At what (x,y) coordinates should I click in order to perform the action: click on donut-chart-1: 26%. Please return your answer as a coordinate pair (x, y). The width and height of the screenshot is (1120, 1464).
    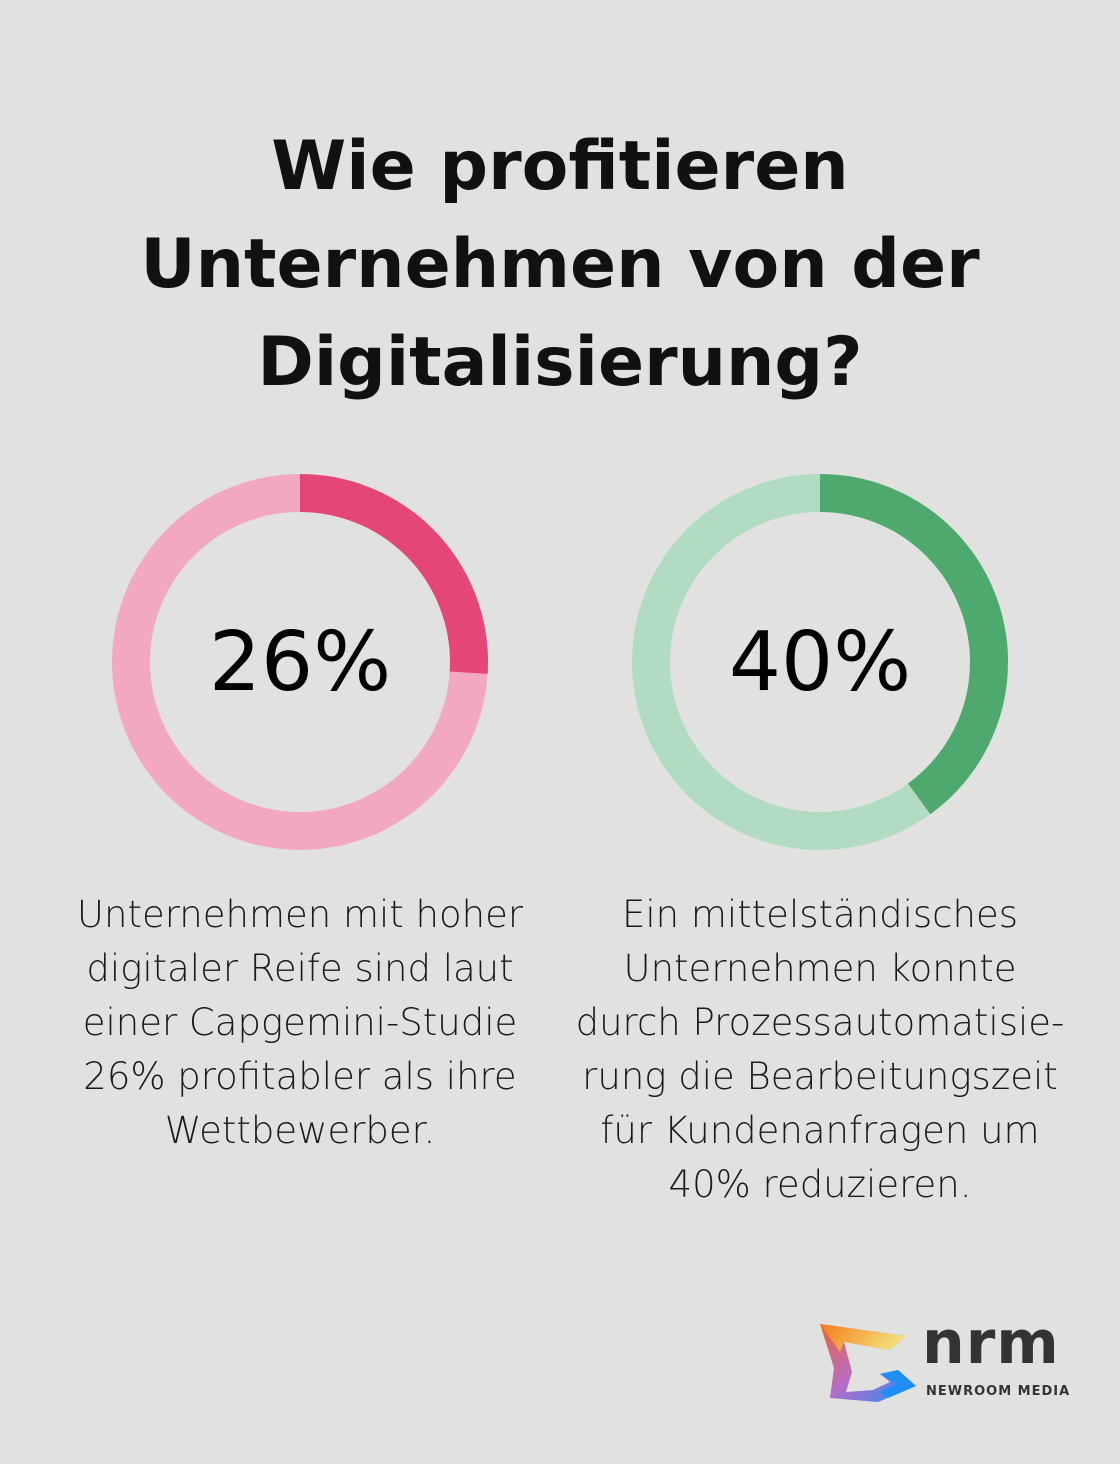
    Looking at the image, I should click on (300, 662).